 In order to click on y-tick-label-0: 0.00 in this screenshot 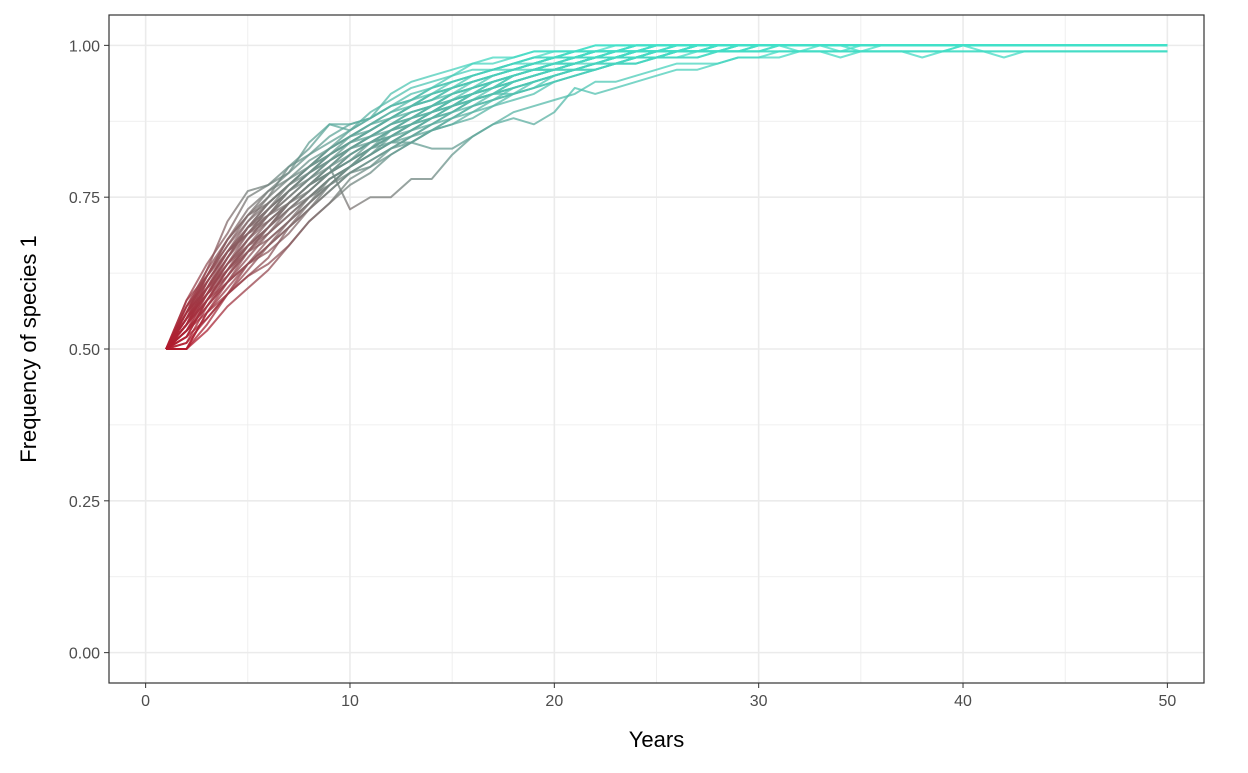, I will do `click(84, 654)`.